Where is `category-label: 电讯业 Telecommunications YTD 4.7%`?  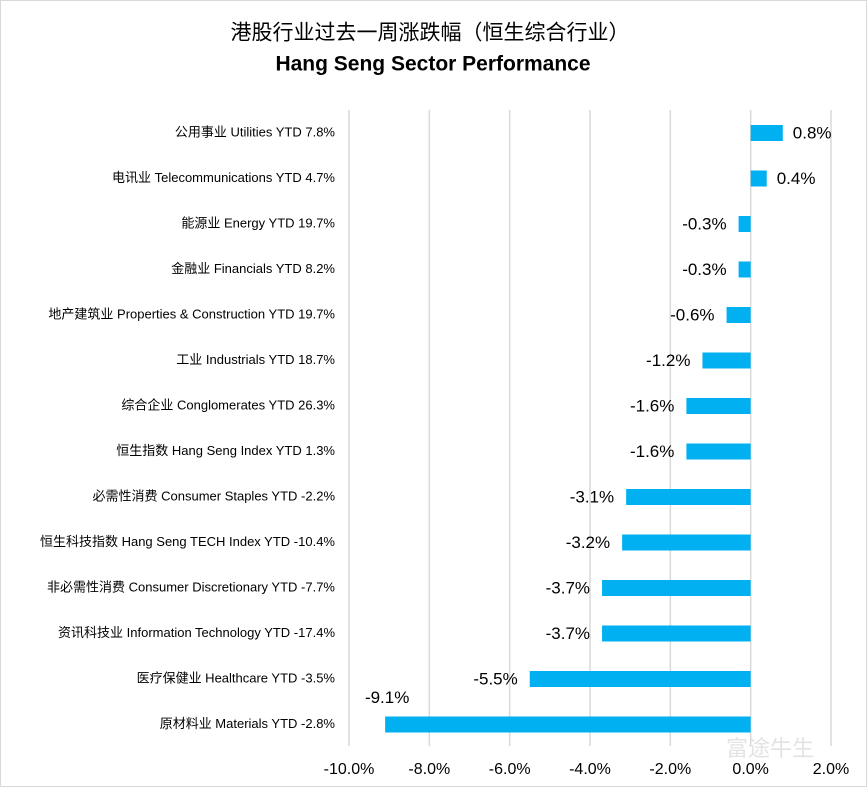 category-label: 电讯业 Telecommunications YTD 4.7% is located at coordinates (223, 177).